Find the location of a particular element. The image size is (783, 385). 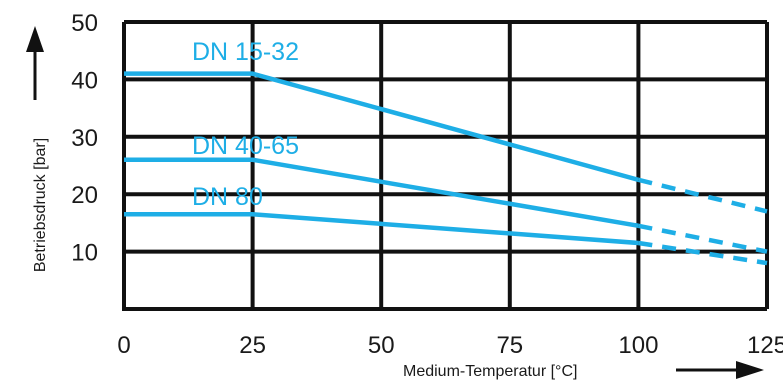

series-label: DN 40-65 is located at coordinates (245, 146).